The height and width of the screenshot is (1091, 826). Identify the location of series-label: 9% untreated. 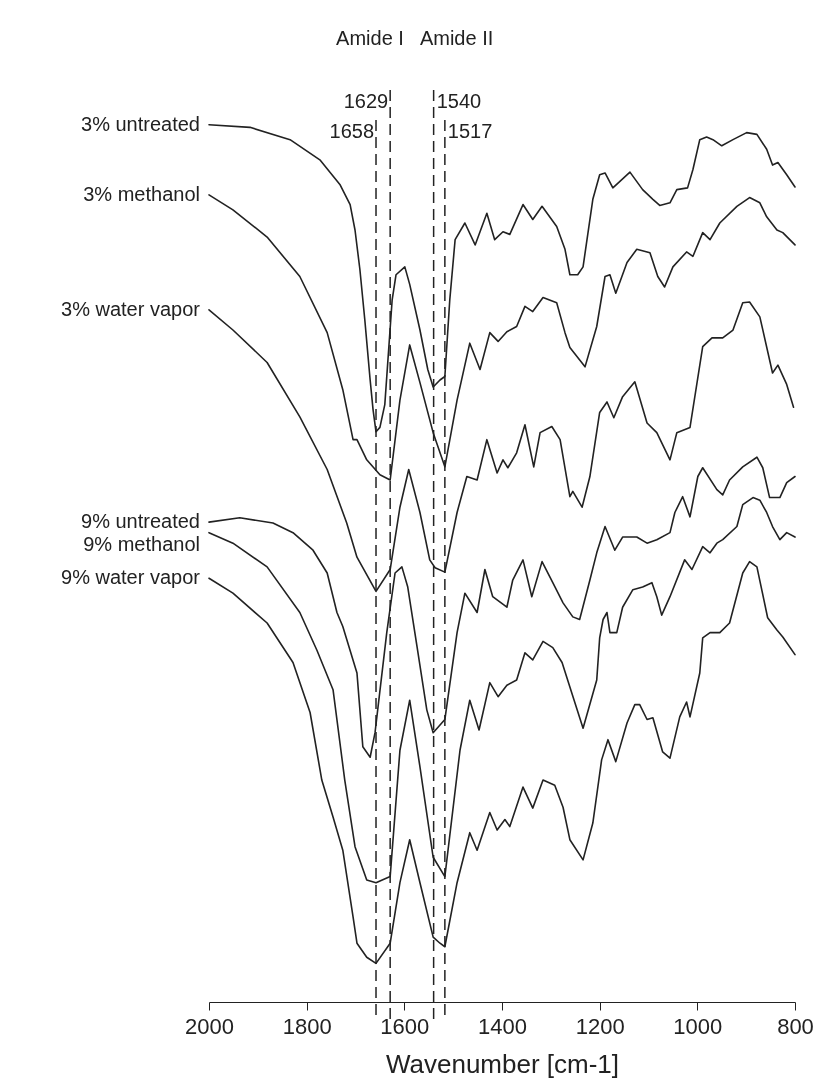
(140, 521).